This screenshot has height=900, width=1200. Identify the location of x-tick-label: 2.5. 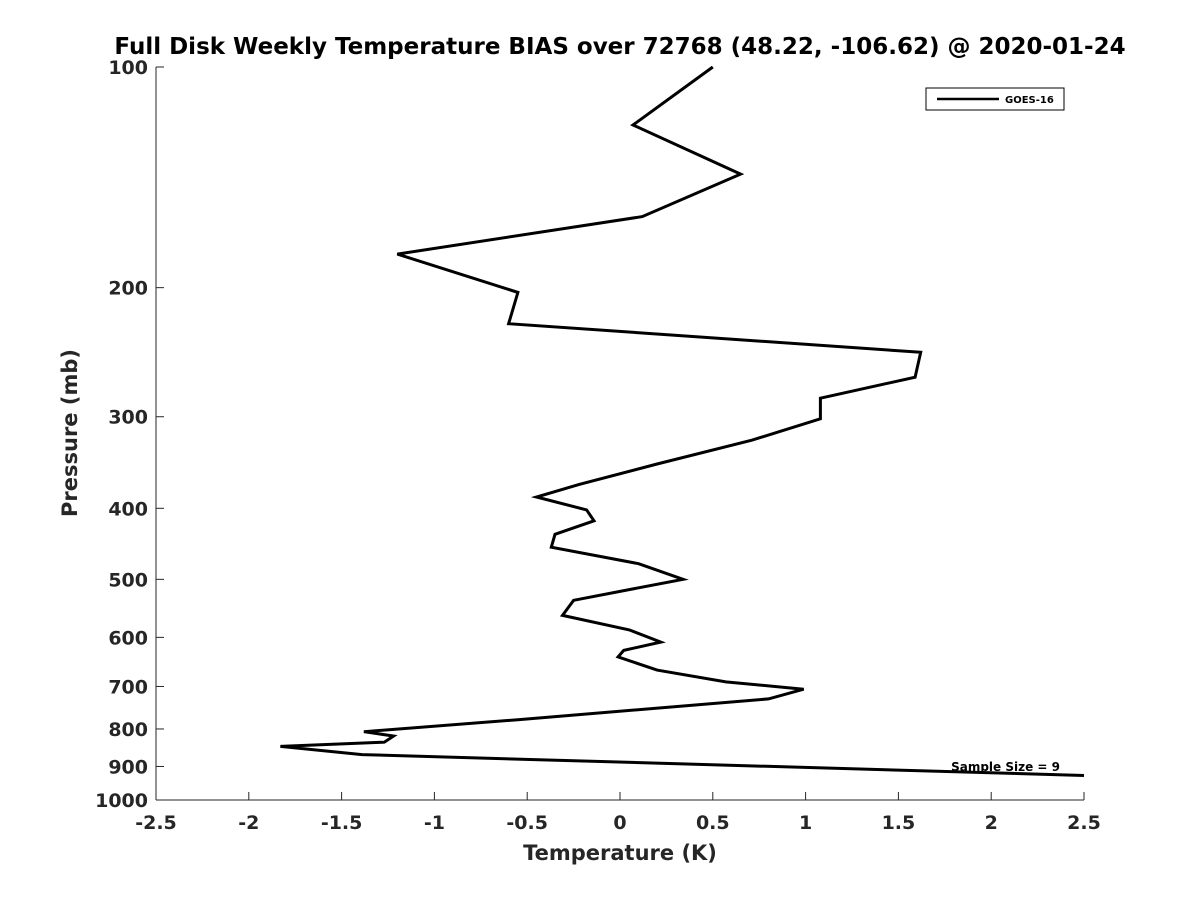
(1084, 823).